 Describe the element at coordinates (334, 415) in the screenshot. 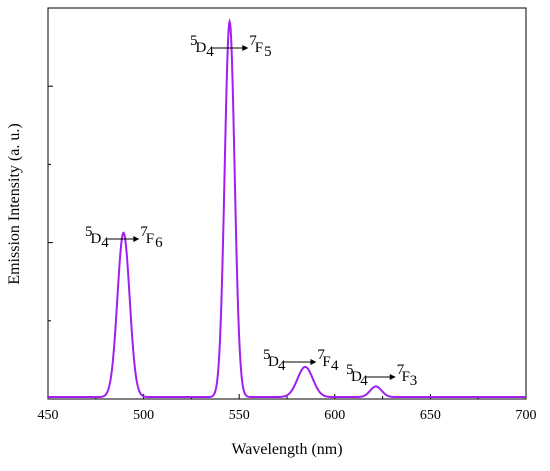

I see `x-tick-label: 600` at that location.